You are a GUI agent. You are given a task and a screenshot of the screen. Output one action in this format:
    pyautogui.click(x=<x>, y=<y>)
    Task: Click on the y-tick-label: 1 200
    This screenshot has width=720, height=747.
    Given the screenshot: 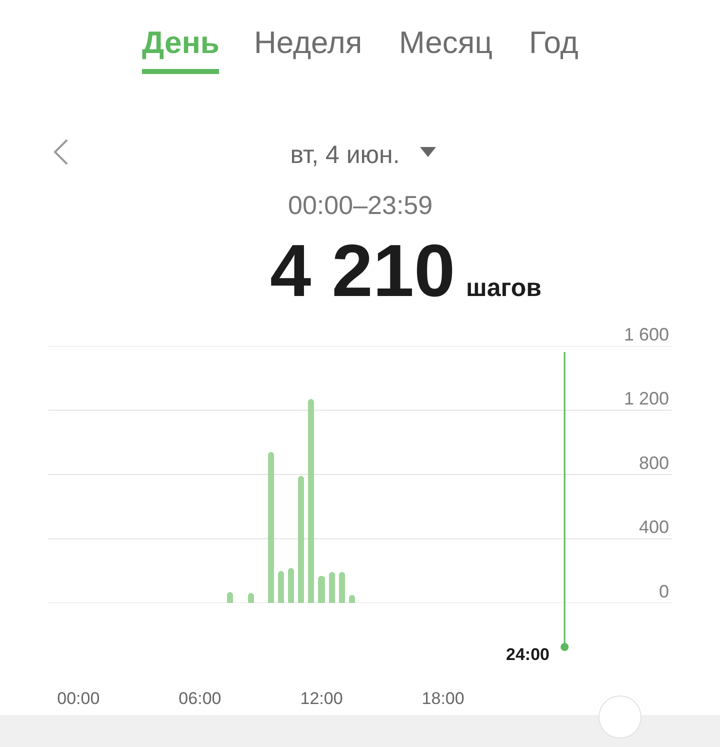 What is the action you would take?
    pyautogui.click(x=646, y=398)
    